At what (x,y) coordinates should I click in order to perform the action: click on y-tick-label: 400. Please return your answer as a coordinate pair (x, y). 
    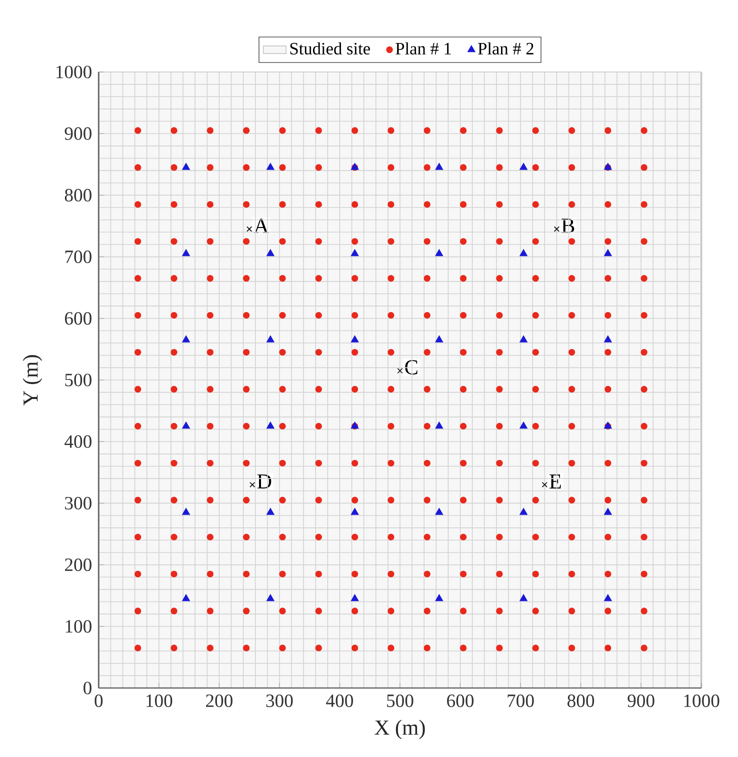
    Looking at the image, I should click on (78, 441).